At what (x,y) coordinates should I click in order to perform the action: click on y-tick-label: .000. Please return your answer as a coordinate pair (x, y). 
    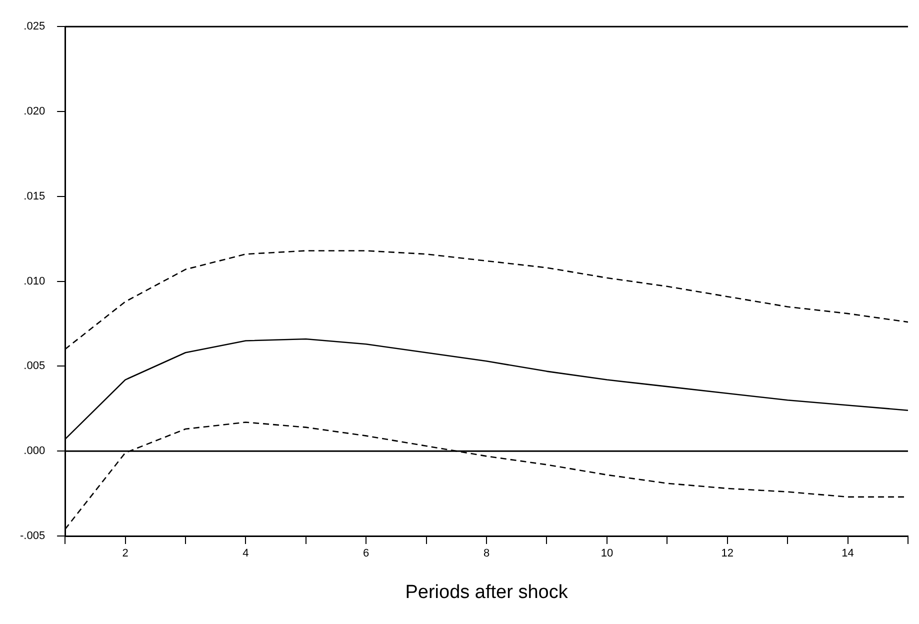
    Looking at the image, I should click on (35, 451).